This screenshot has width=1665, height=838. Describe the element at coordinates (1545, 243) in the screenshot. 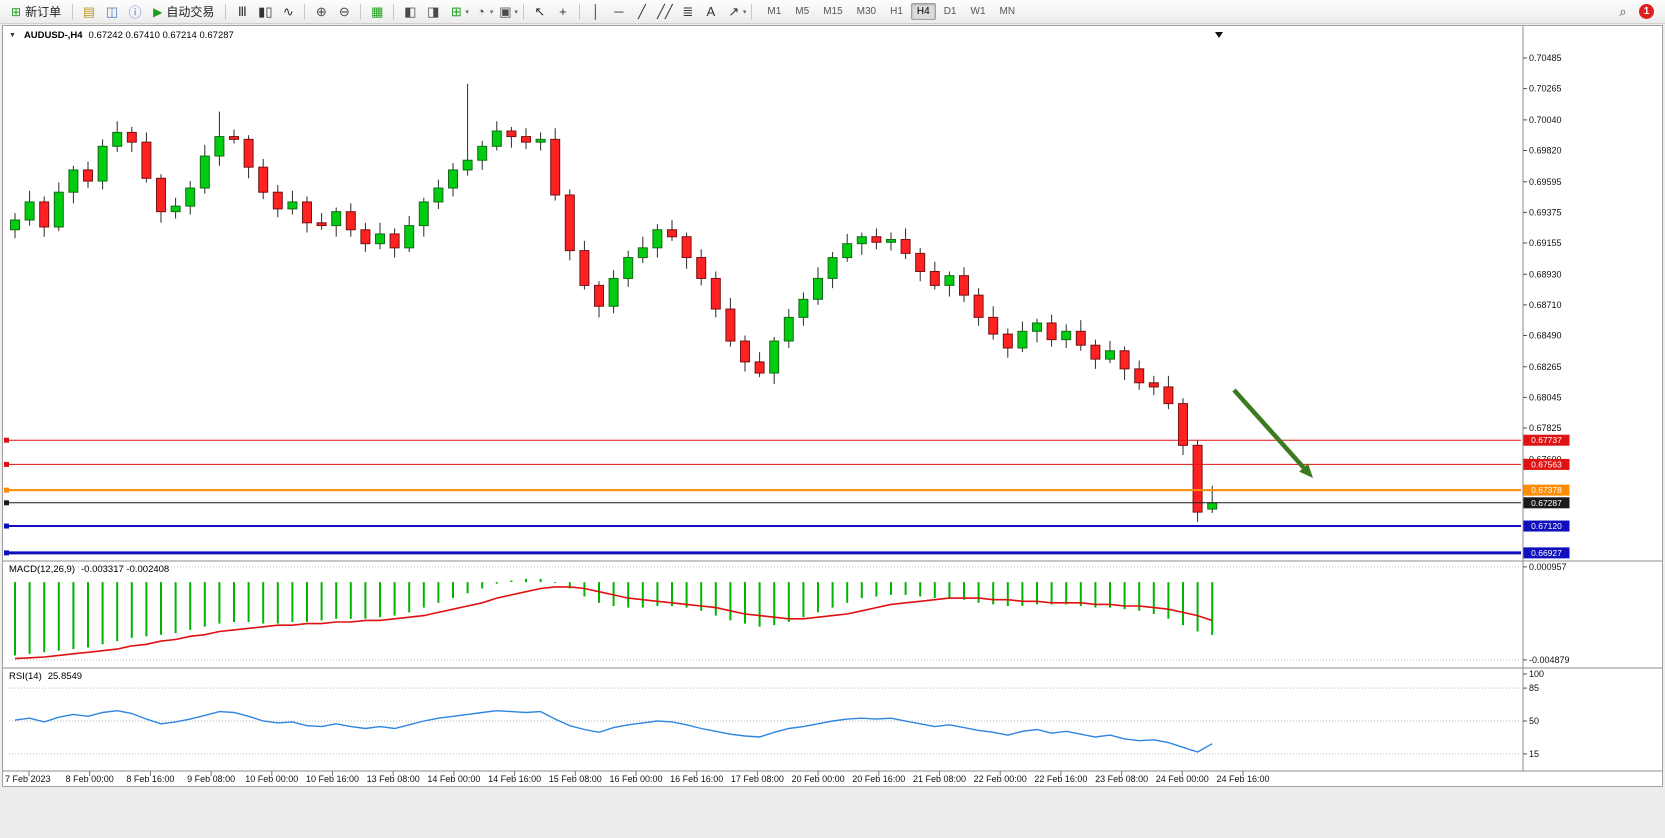

I see `price-axis-label: 0.69155` at that location.